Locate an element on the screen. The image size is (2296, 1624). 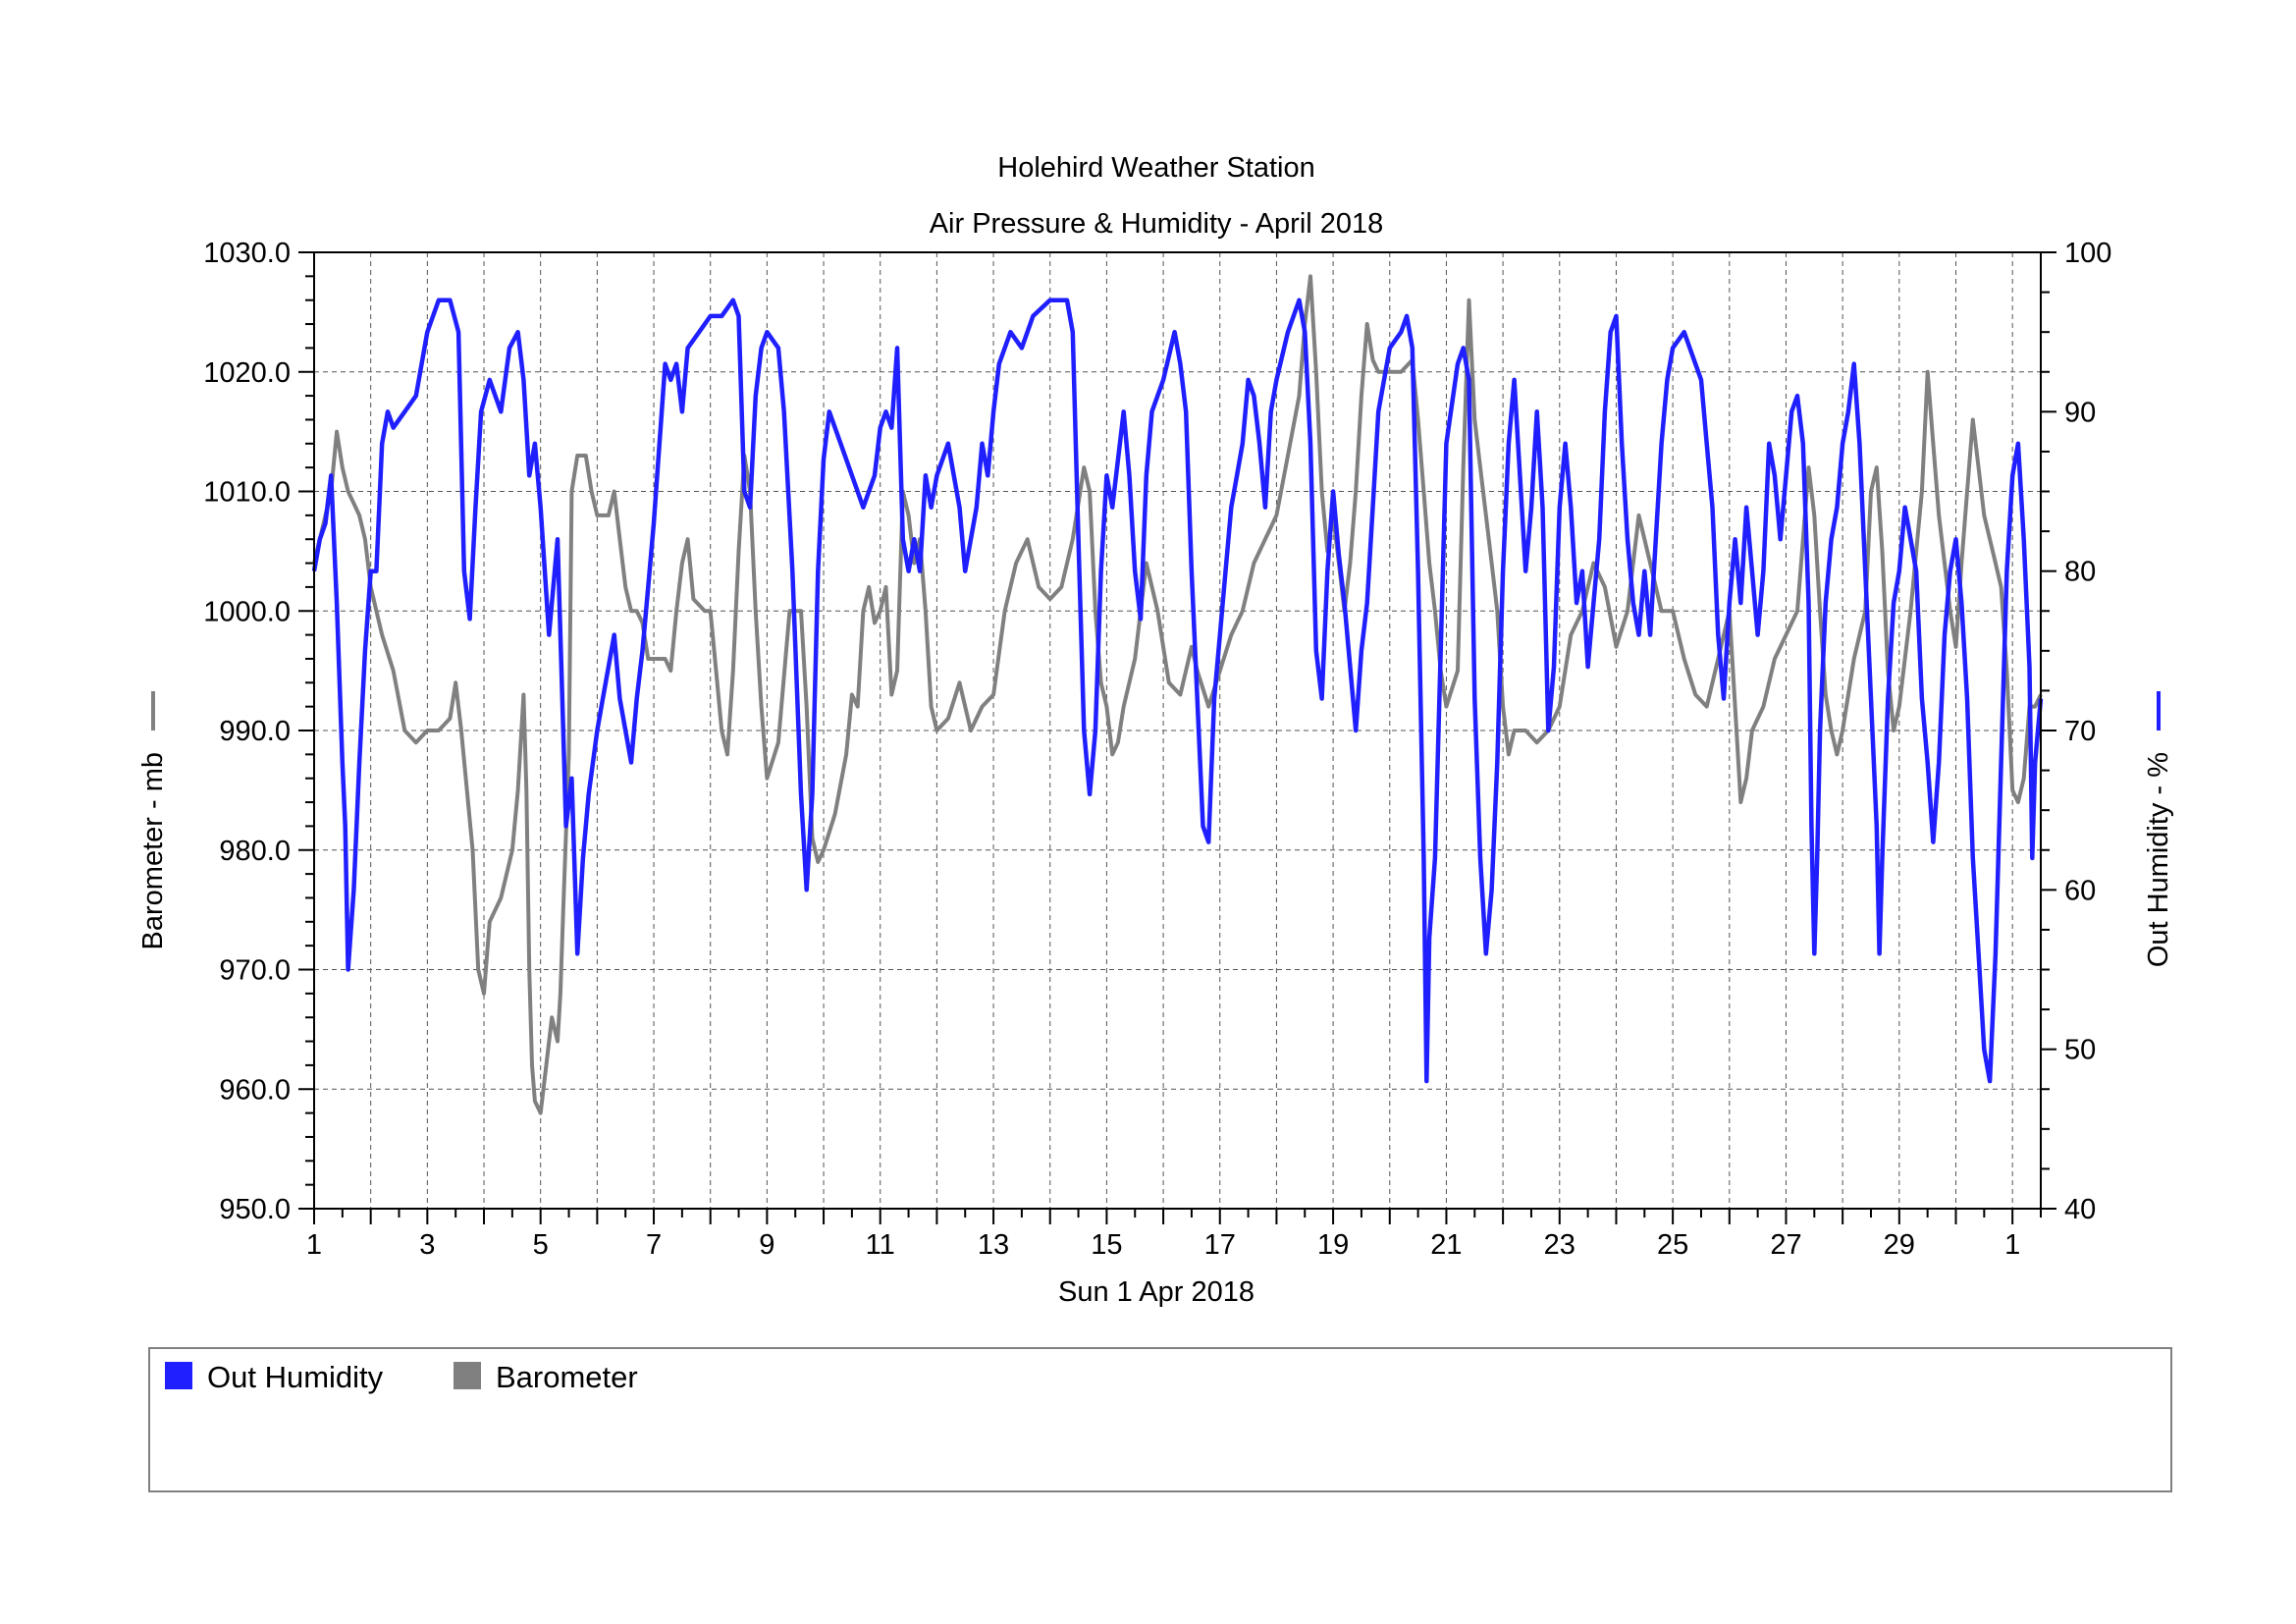
y-left-tick-label: 960.0 is located at coordinates (255, 1090).